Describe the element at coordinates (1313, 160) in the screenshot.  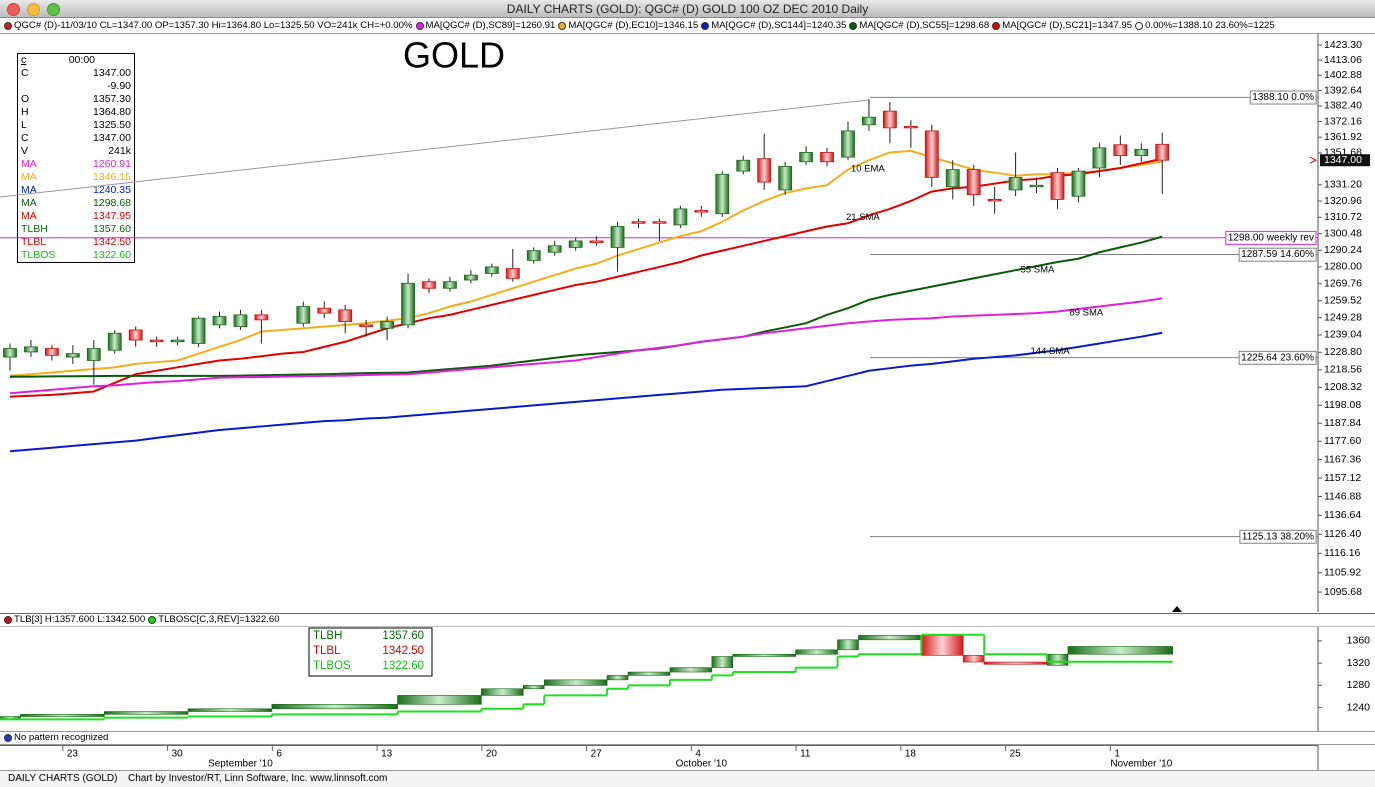
I see `last-price-arrow` at that location.